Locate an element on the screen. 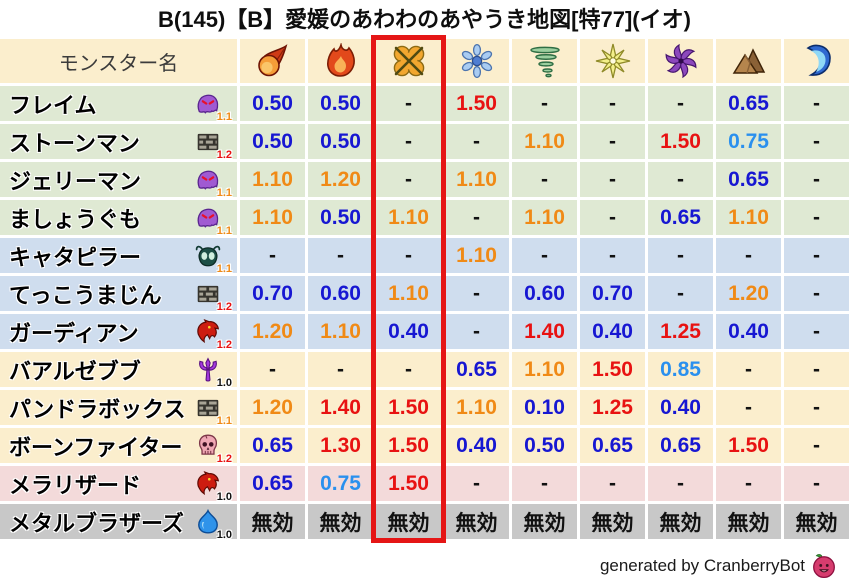 The height and width of the screenshot is (583, 849). flame-icon is located at coordinates (341, 60).